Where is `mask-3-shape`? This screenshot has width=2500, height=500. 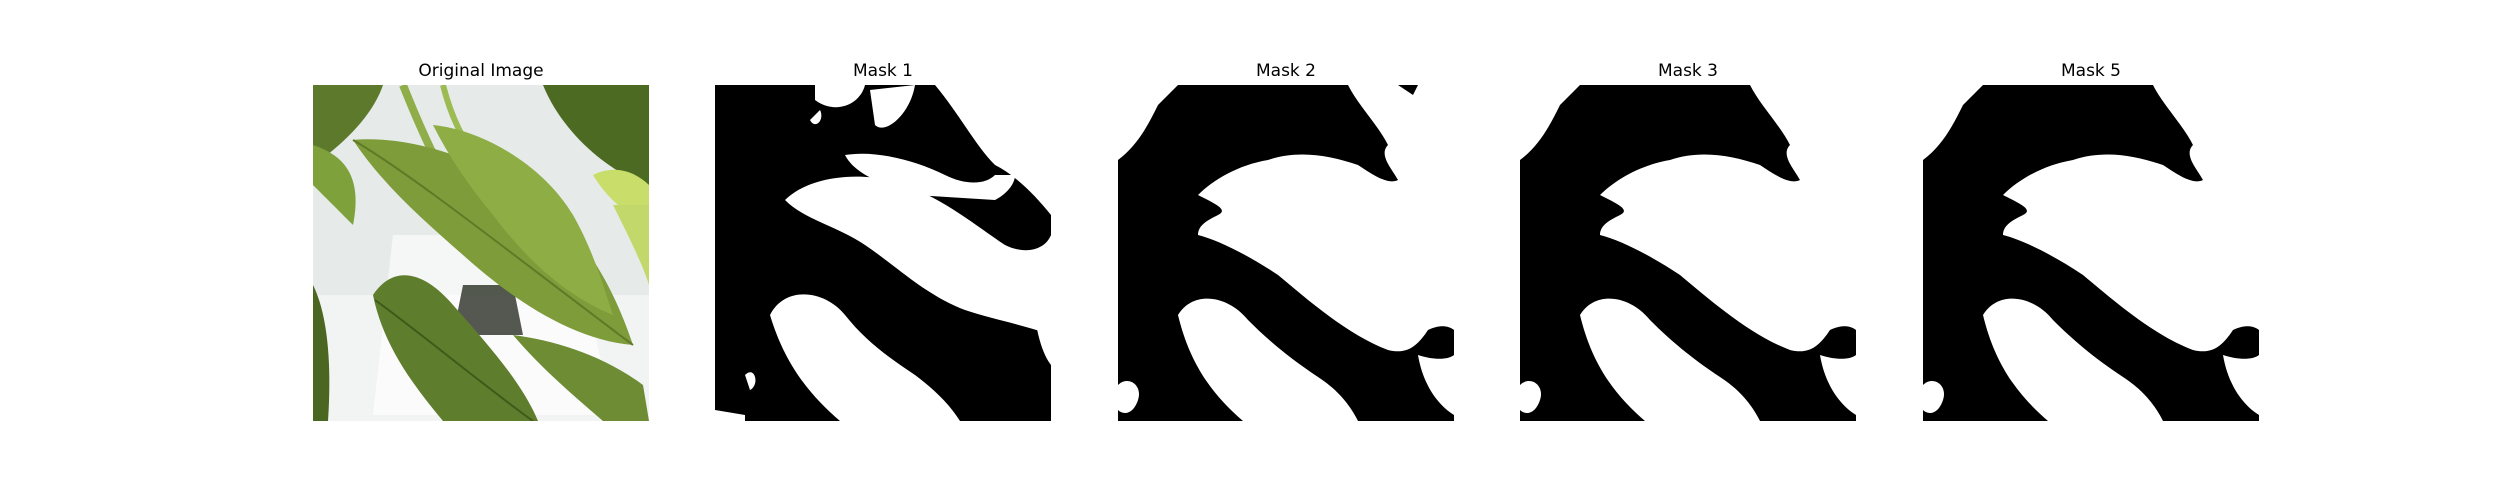 mask-3-shape is located at coordinates (1688, 253).